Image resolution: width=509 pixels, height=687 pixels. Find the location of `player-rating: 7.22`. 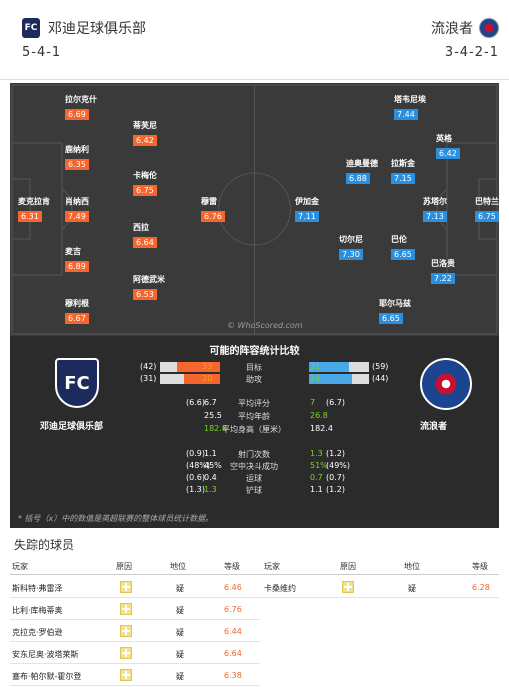

player-rating: 7.22 is located at coordinates (443, 278).